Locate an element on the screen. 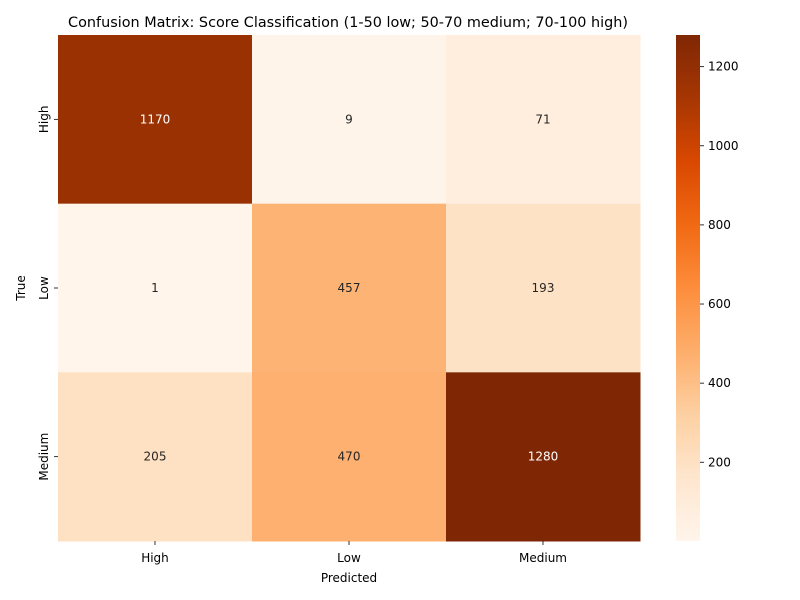 Image resolution: width=800 pixels, height=600 pixels. cell-value-label: 205 is located at coordinates (155, 457).